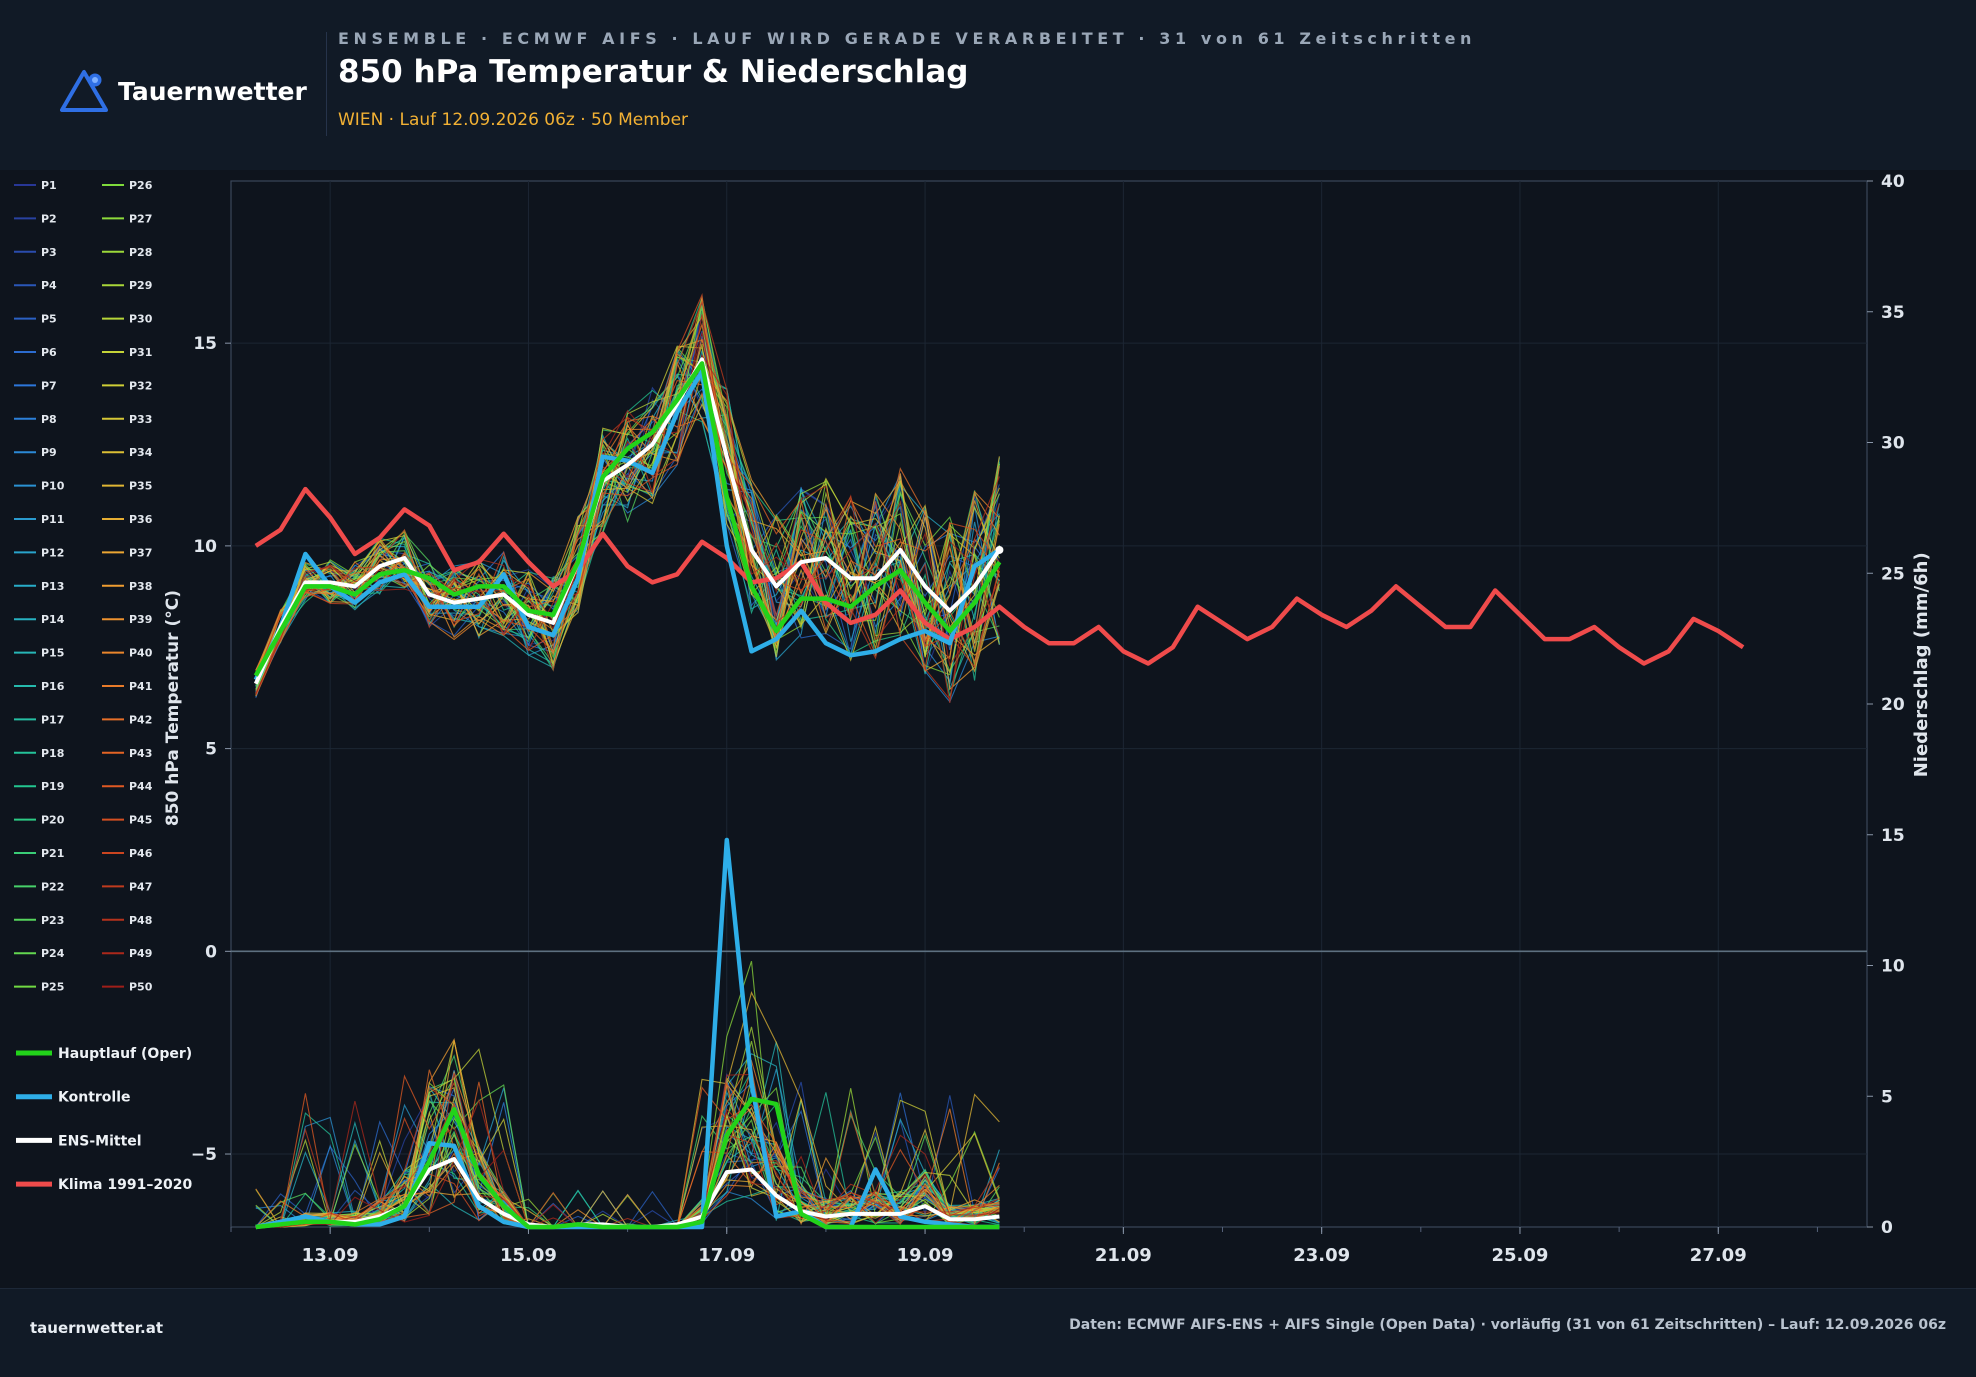 Image resolution: width=1976 pixels, height=1377 pixels. What do you see at coordinates (140, 619) in the screenshot?
I see `legend-label-p39: P39` at bounding box center [140, 619].